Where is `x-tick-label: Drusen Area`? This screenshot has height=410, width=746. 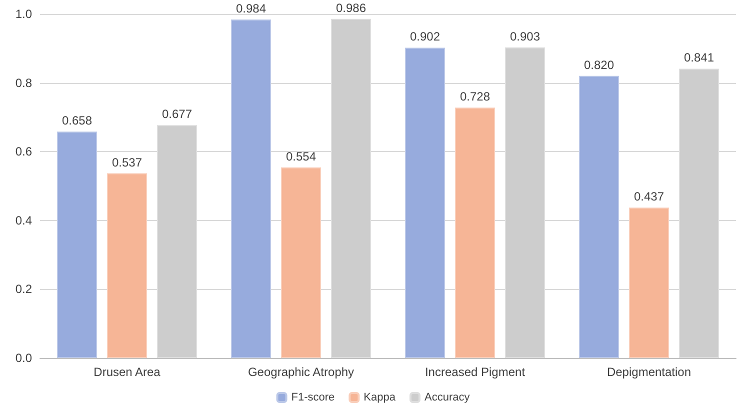 x-tick-label: Drusen Area is located at coordinates (127, 372).